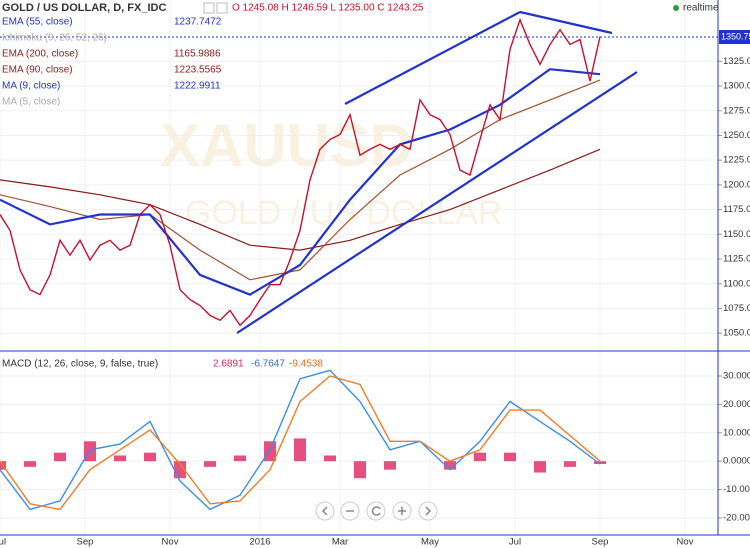  I want to click on y-tick-label: -20.0000, so click(736, 517).